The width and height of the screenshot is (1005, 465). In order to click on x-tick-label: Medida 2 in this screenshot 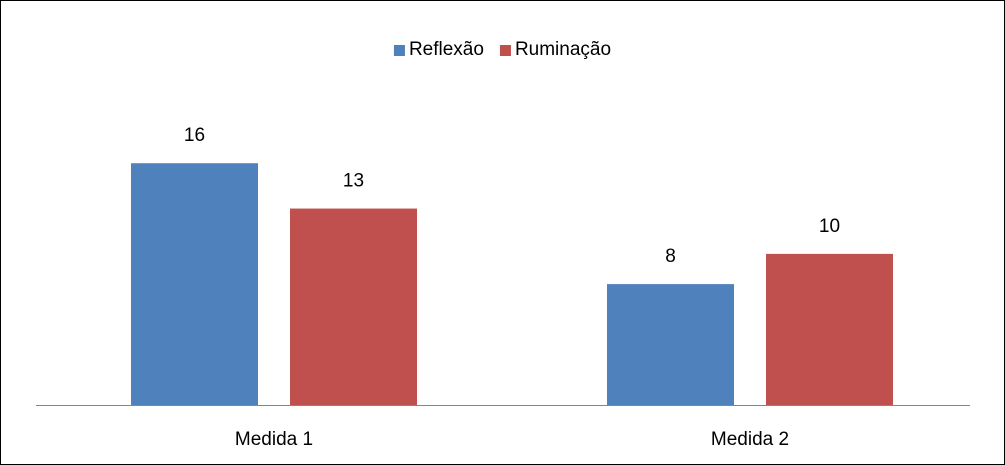, I will do `click(750, 439)`.